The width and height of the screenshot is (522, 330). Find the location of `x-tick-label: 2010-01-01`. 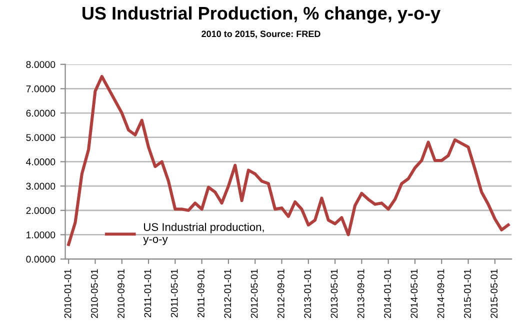

x-tick-label: 2010-01-01 is located at coordinates (68, 293).